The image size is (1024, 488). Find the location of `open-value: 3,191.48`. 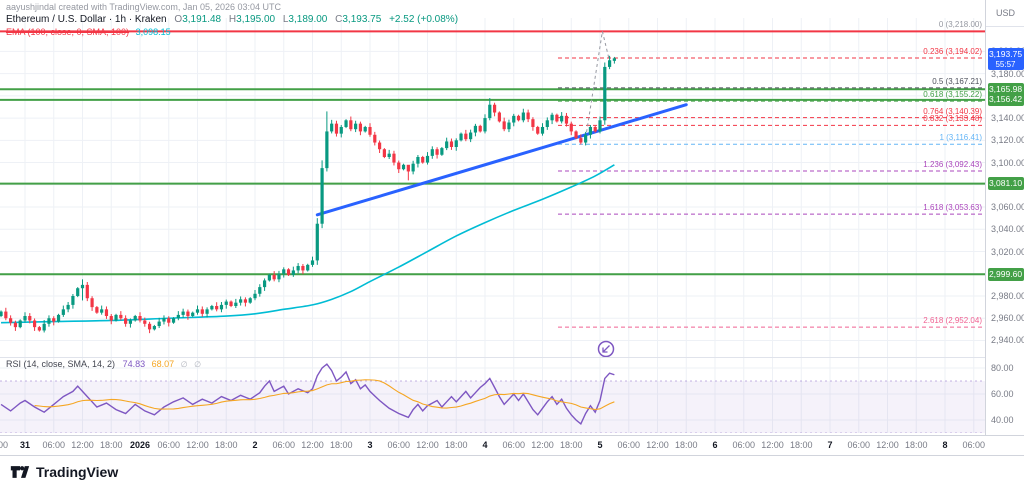

open-value: 3,191.48 is located at coordinates (202, 19).